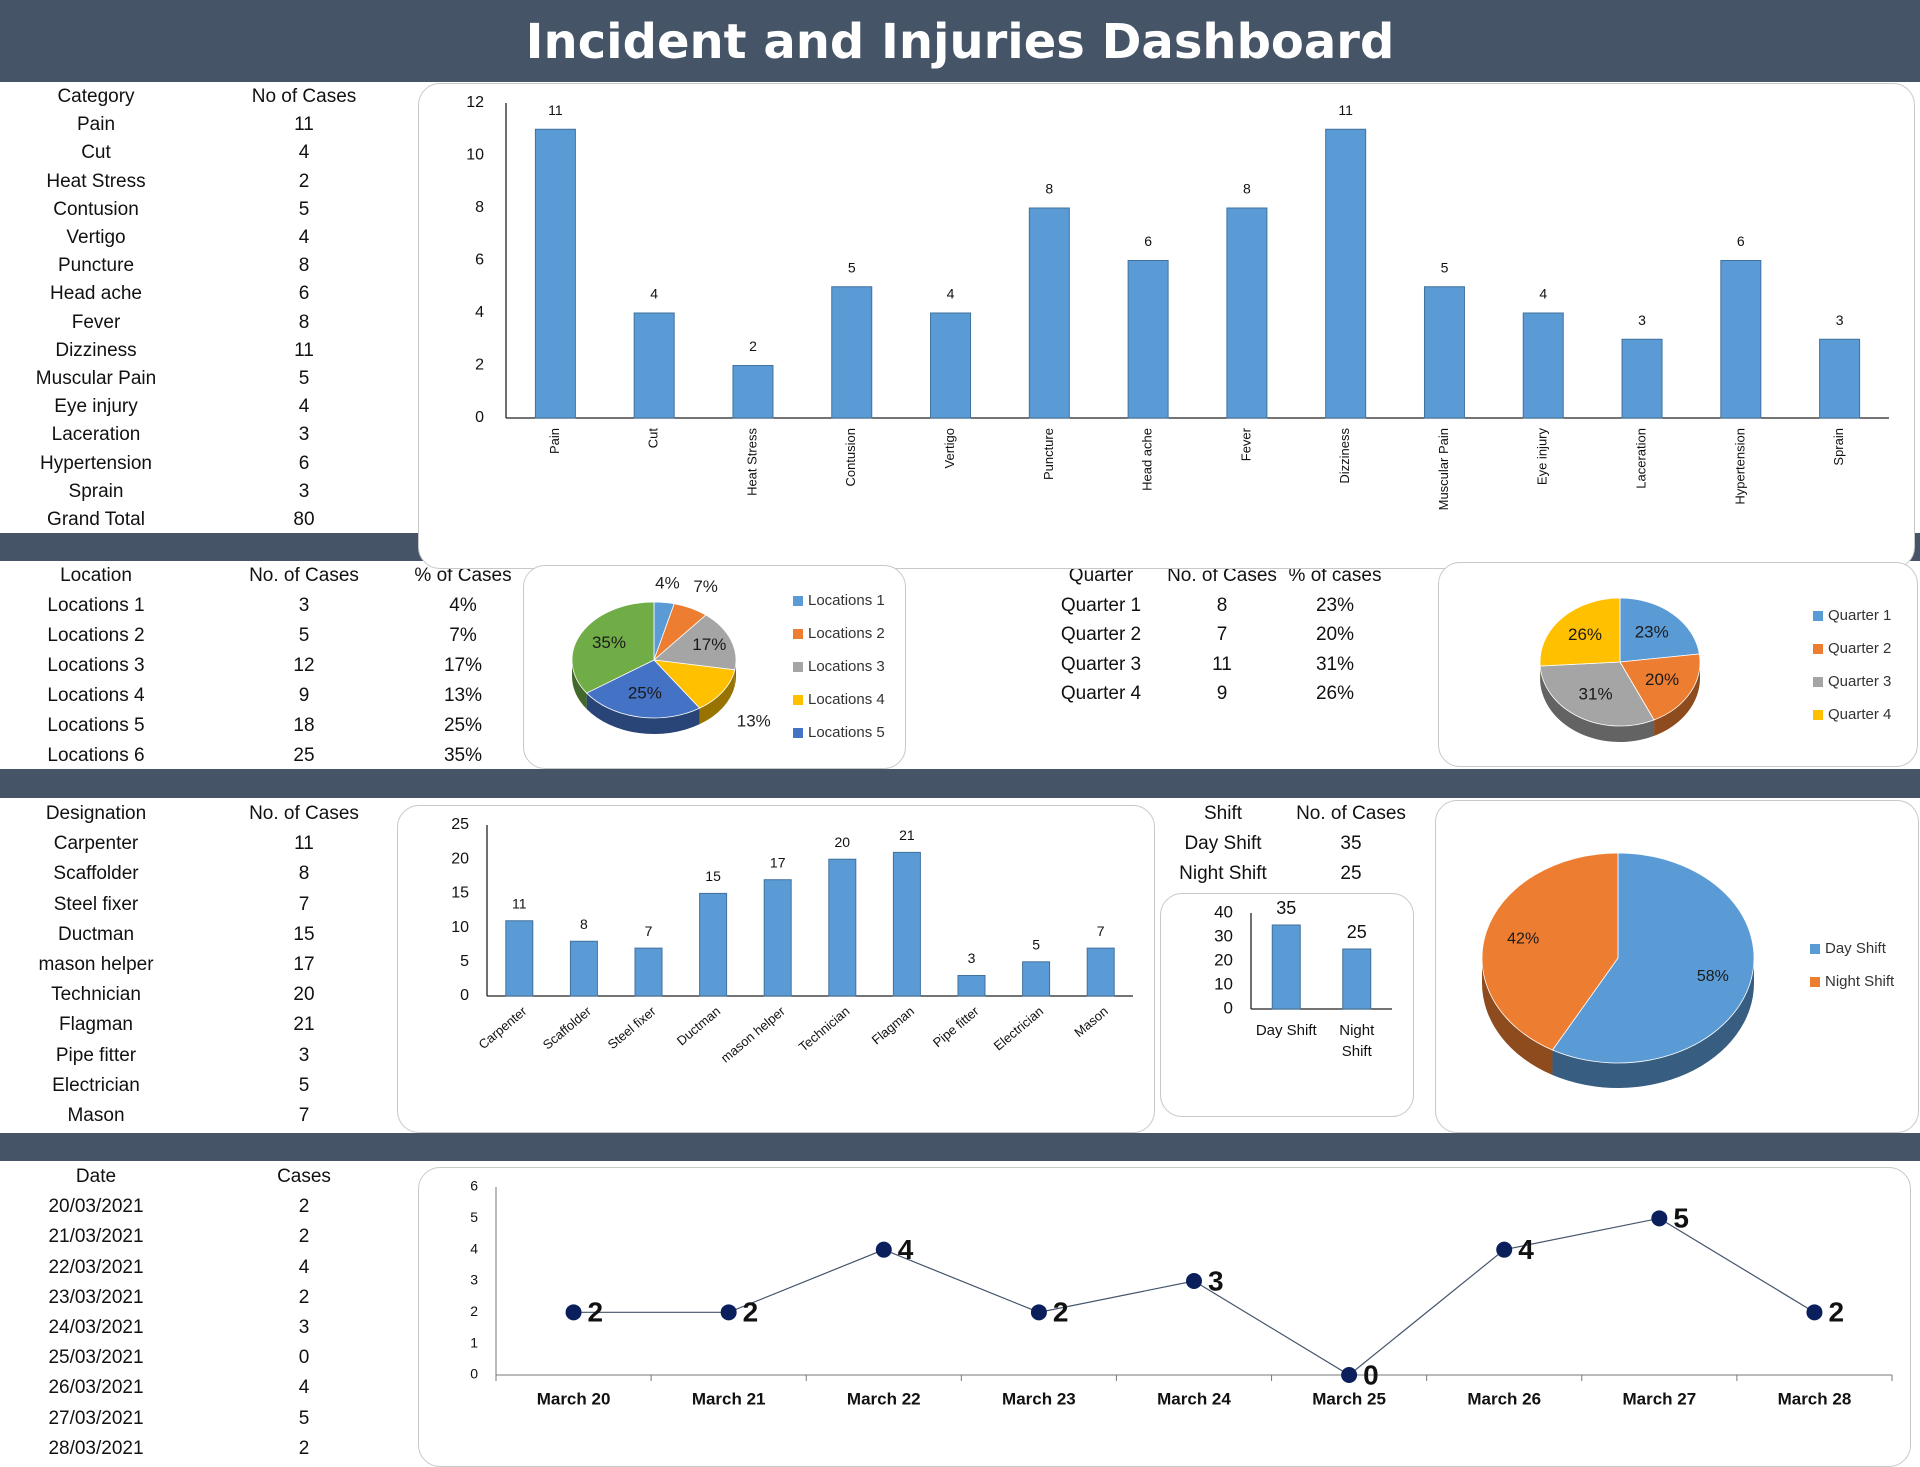 Image resolution: width=1920 pixels, height=1467 pixels. Describe the element at coordinates (1523, 938) in the screenshot. I see `pie-data-label: 42%` at that location.